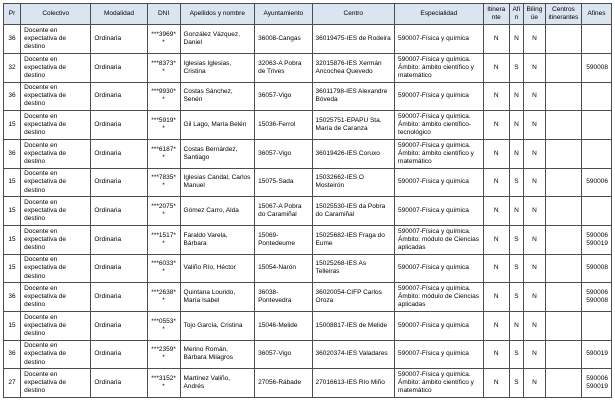  What do you see at coordinates (596, 14) in the screenshot?
I see `column-header-afines: Afines` at bounding box center [596, 14].